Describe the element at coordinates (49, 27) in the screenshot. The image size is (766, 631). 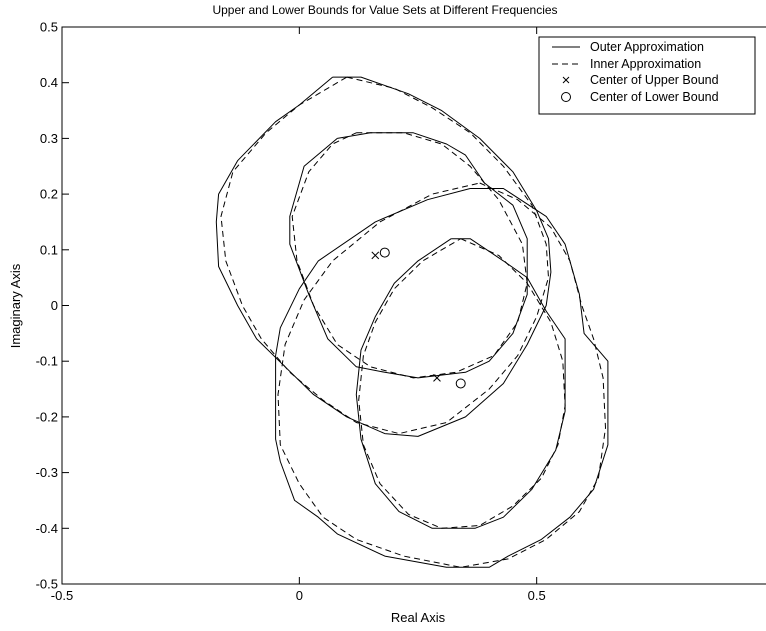
I see `y-tick-label: 0.5` at that location.